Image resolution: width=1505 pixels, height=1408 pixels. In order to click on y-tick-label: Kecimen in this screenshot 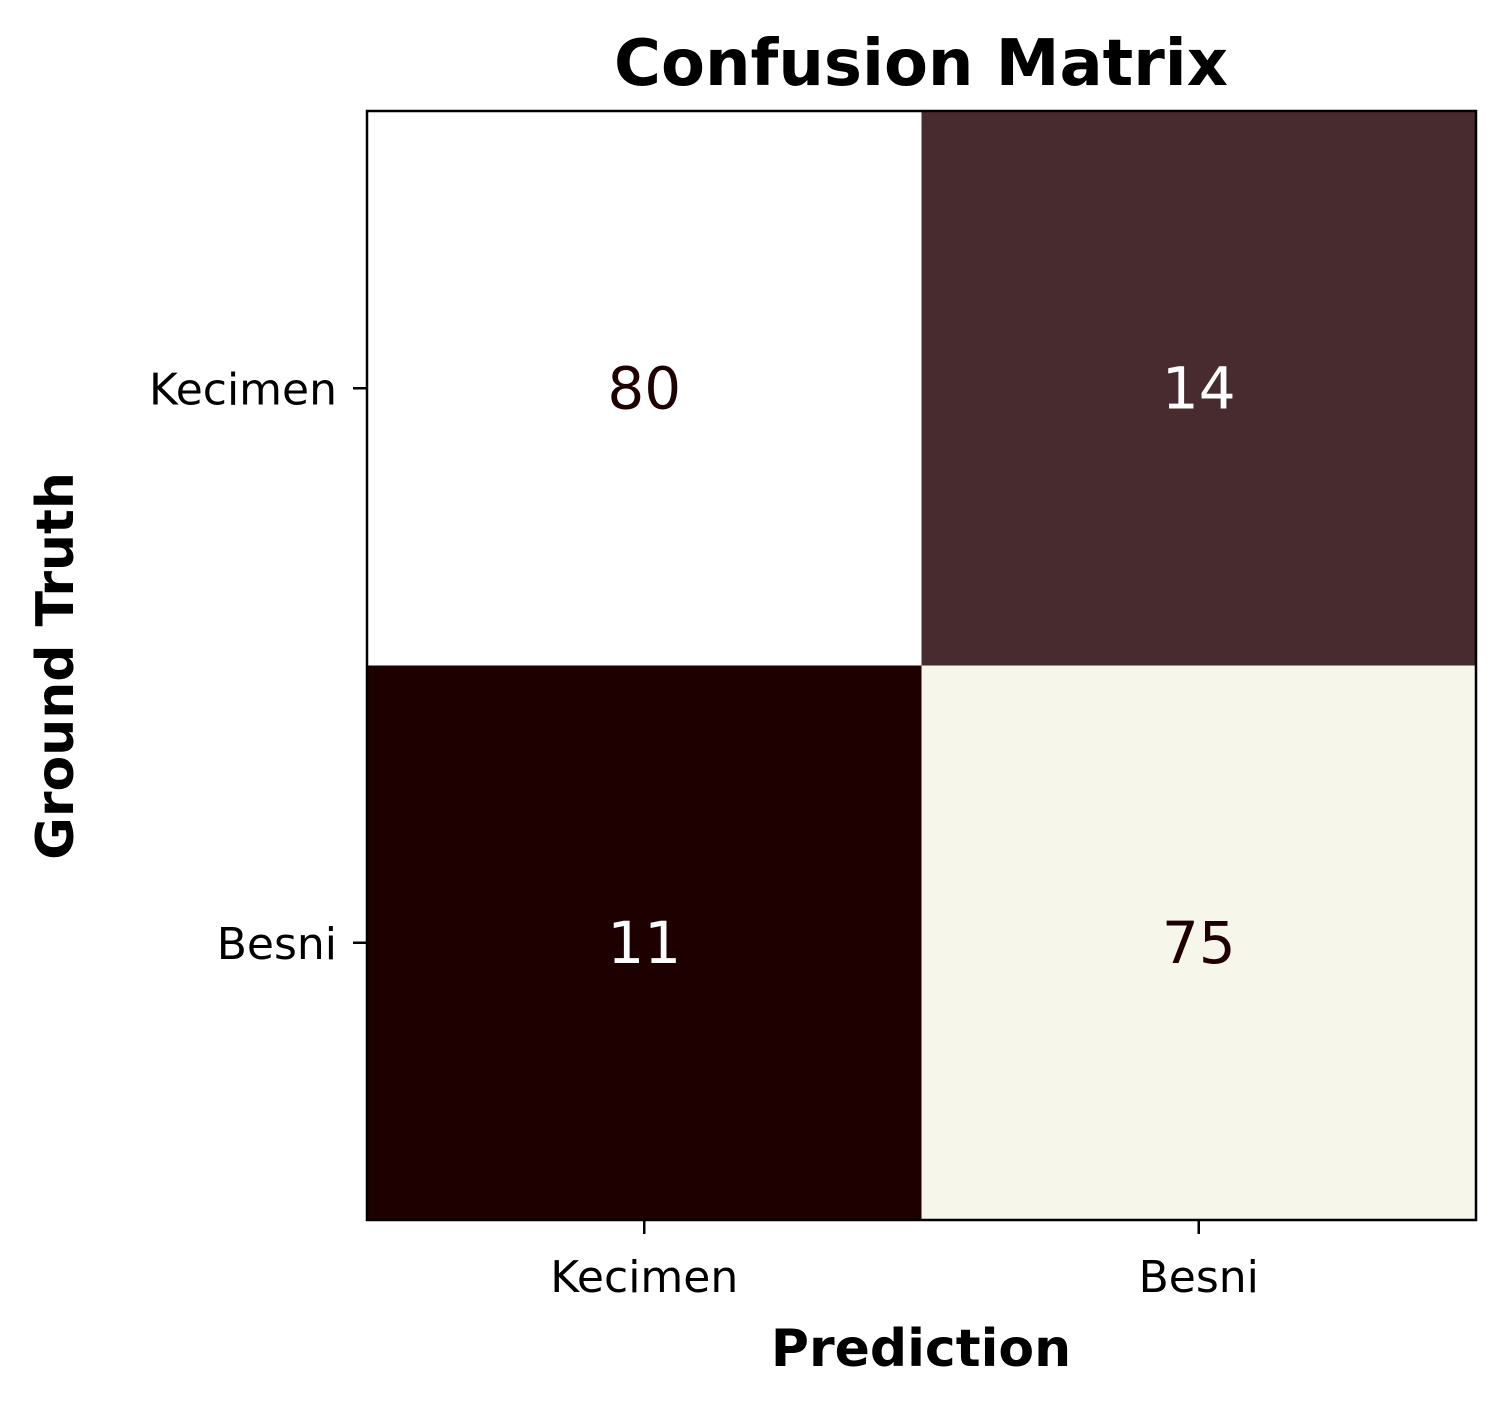, I will do `click(243, 389)`.